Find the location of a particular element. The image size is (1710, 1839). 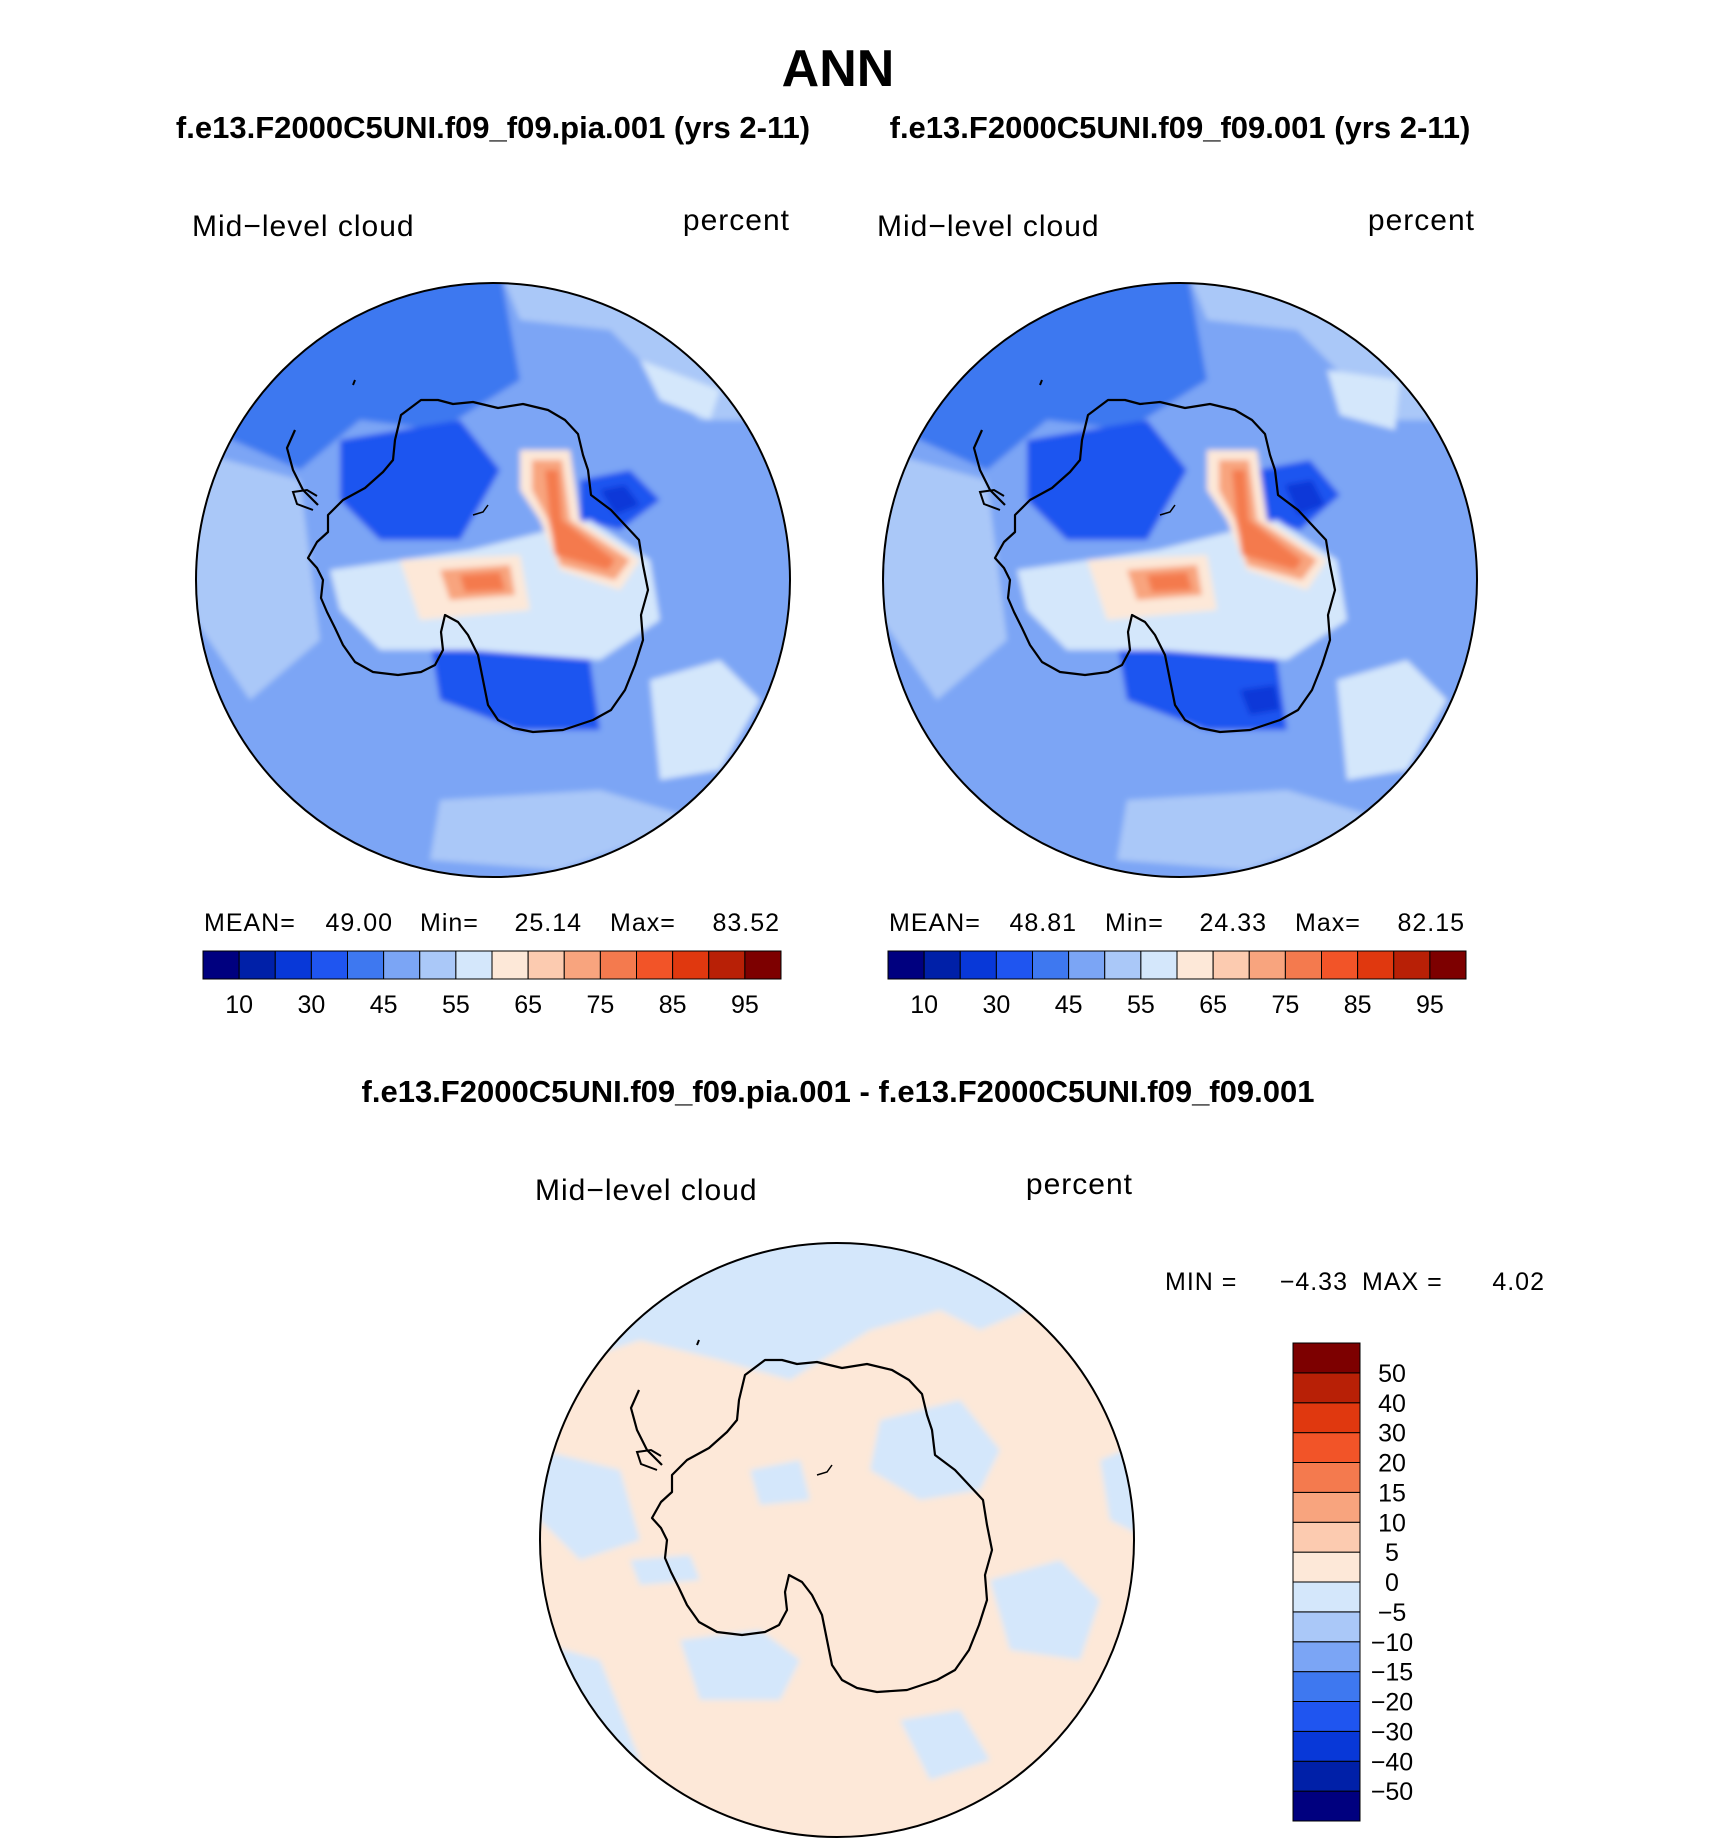

colorbar-tick-label: 50 is located at coordinates (1392, 1374).